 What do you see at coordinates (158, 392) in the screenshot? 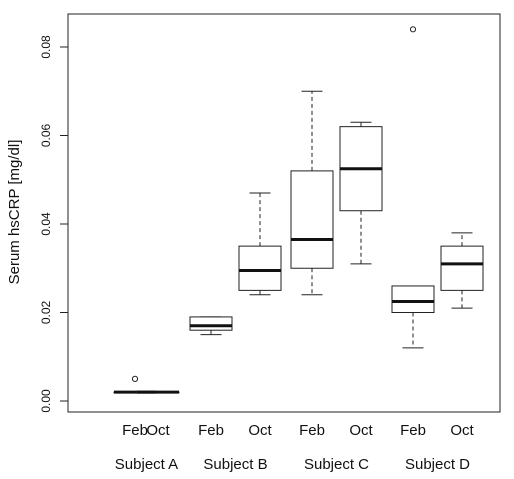
I see `box-subject-a-oct` at bounding box center [158, 392].